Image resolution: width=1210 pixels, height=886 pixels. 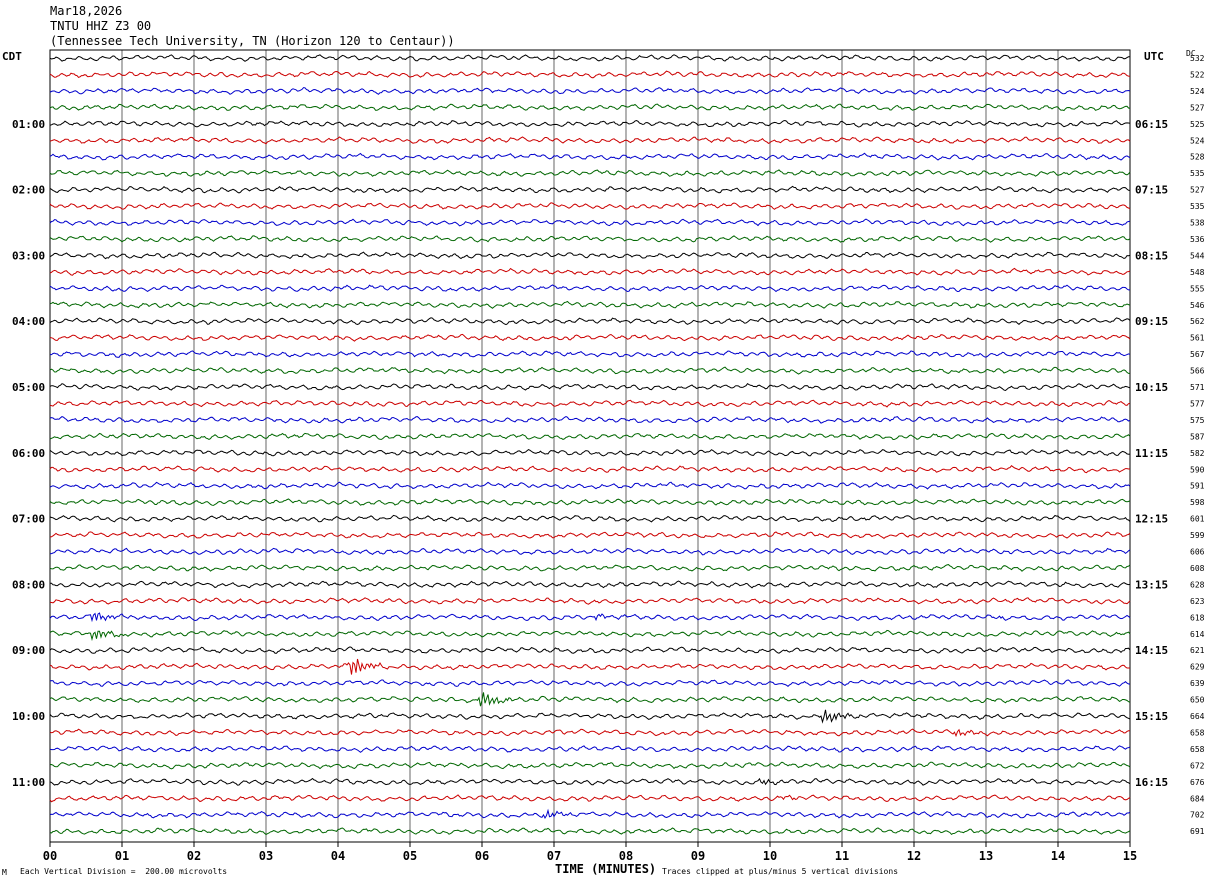 I want to click on dc-offset-label: 590, so click(x=1197, y=469).